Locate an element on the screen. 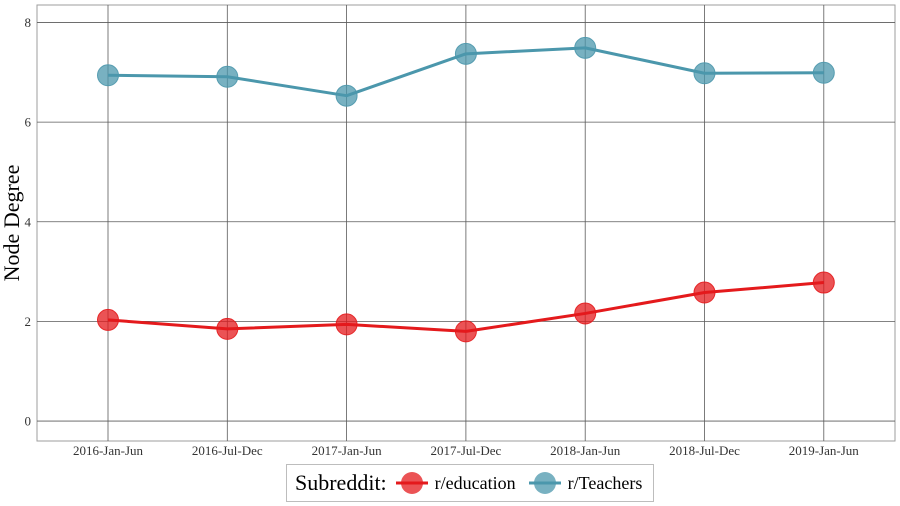  x-tick-label-2018-Jul-Dec: 2018-Jul-Dec is located at coordinates (704, 450).